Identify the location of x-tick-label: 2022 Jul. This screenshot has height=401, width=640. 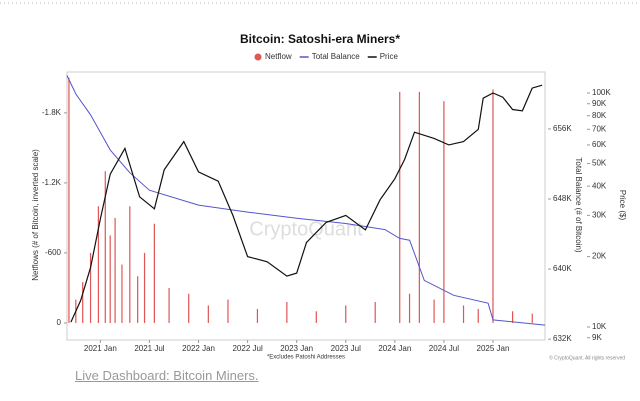
(247, 348).